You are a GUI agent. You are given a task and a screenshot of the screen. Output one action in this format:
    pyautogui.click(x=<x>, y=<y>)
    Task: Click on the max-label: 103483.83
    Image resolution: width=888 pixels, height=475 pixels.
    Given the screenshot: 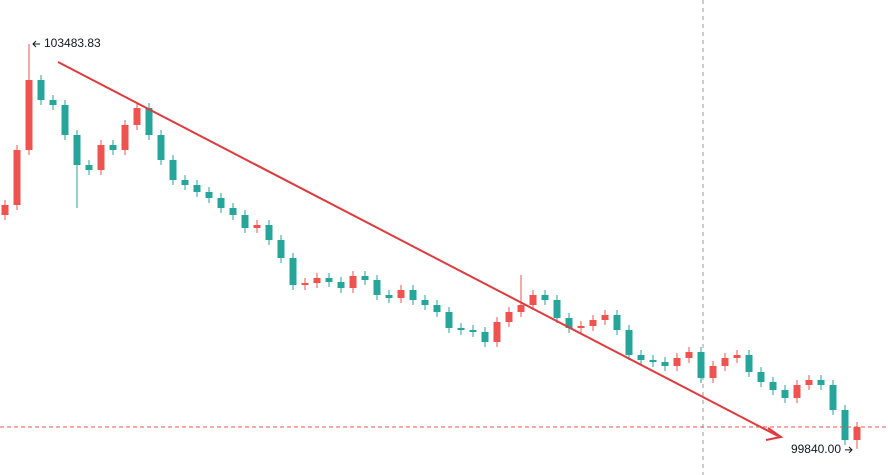 What is the action you would take?
    pyautogui.click(x=72, y=43)
    